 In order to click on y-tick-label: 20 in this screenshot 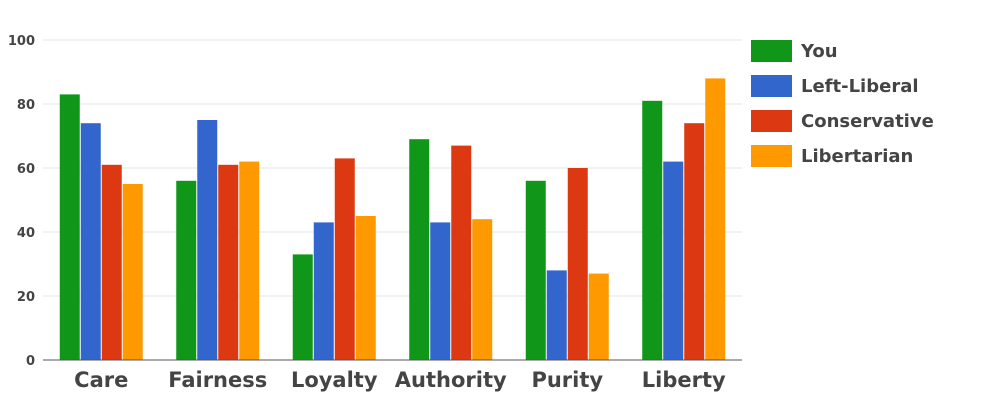, I will do `click(26, 297)`.